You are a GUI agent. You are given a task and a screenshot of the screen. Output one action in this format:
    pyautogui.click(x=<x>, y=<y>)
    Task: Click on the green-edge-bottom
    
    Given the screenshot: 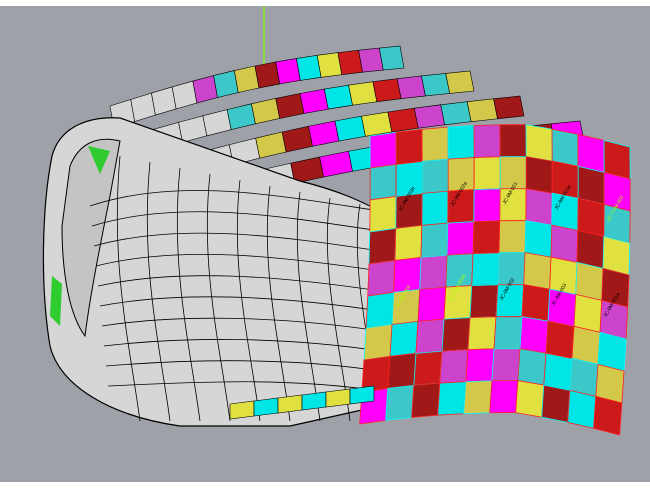 What is the action you would take?
    pyautogui.click(x=56, y=301)
    